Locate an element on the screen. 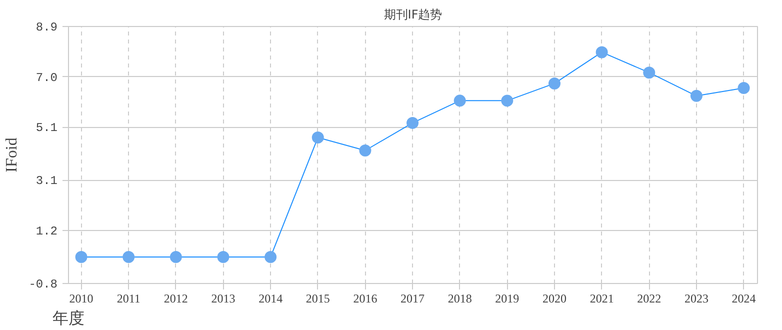  x-tick-label: 2021 is located at coordinates (602, 299).